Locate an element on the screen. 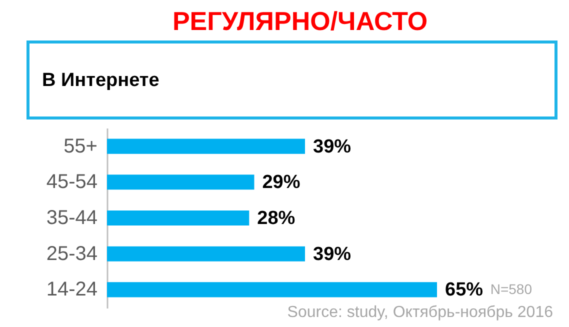 Image resolution: width=569 pixels, height=327 pixels. annotation: Source: study, Октябрь-ноябрь 2016 is located at coordinates (420, 312).